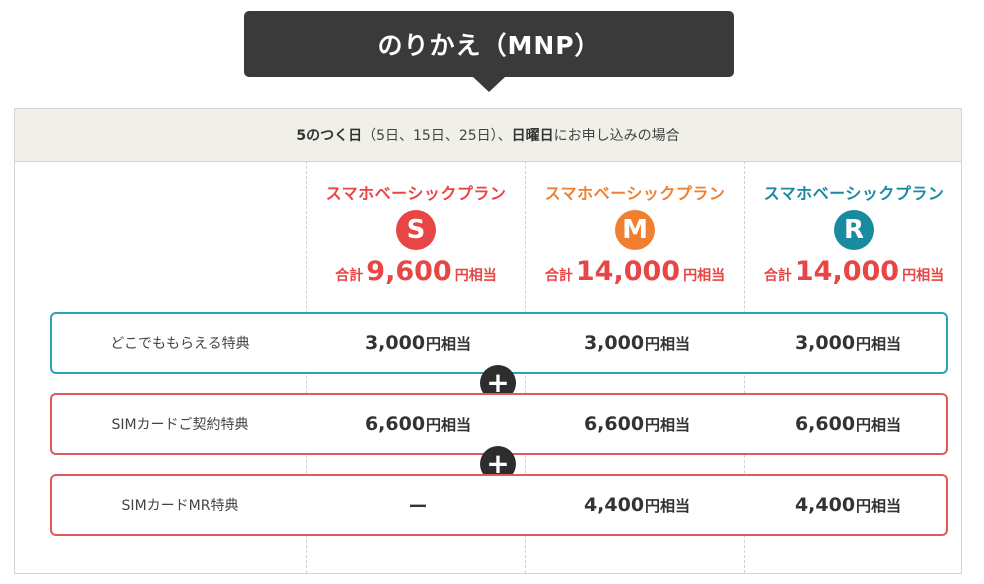 The image size is (984, 584). I want to click on plan-badge-r: R, so click(854, 230).